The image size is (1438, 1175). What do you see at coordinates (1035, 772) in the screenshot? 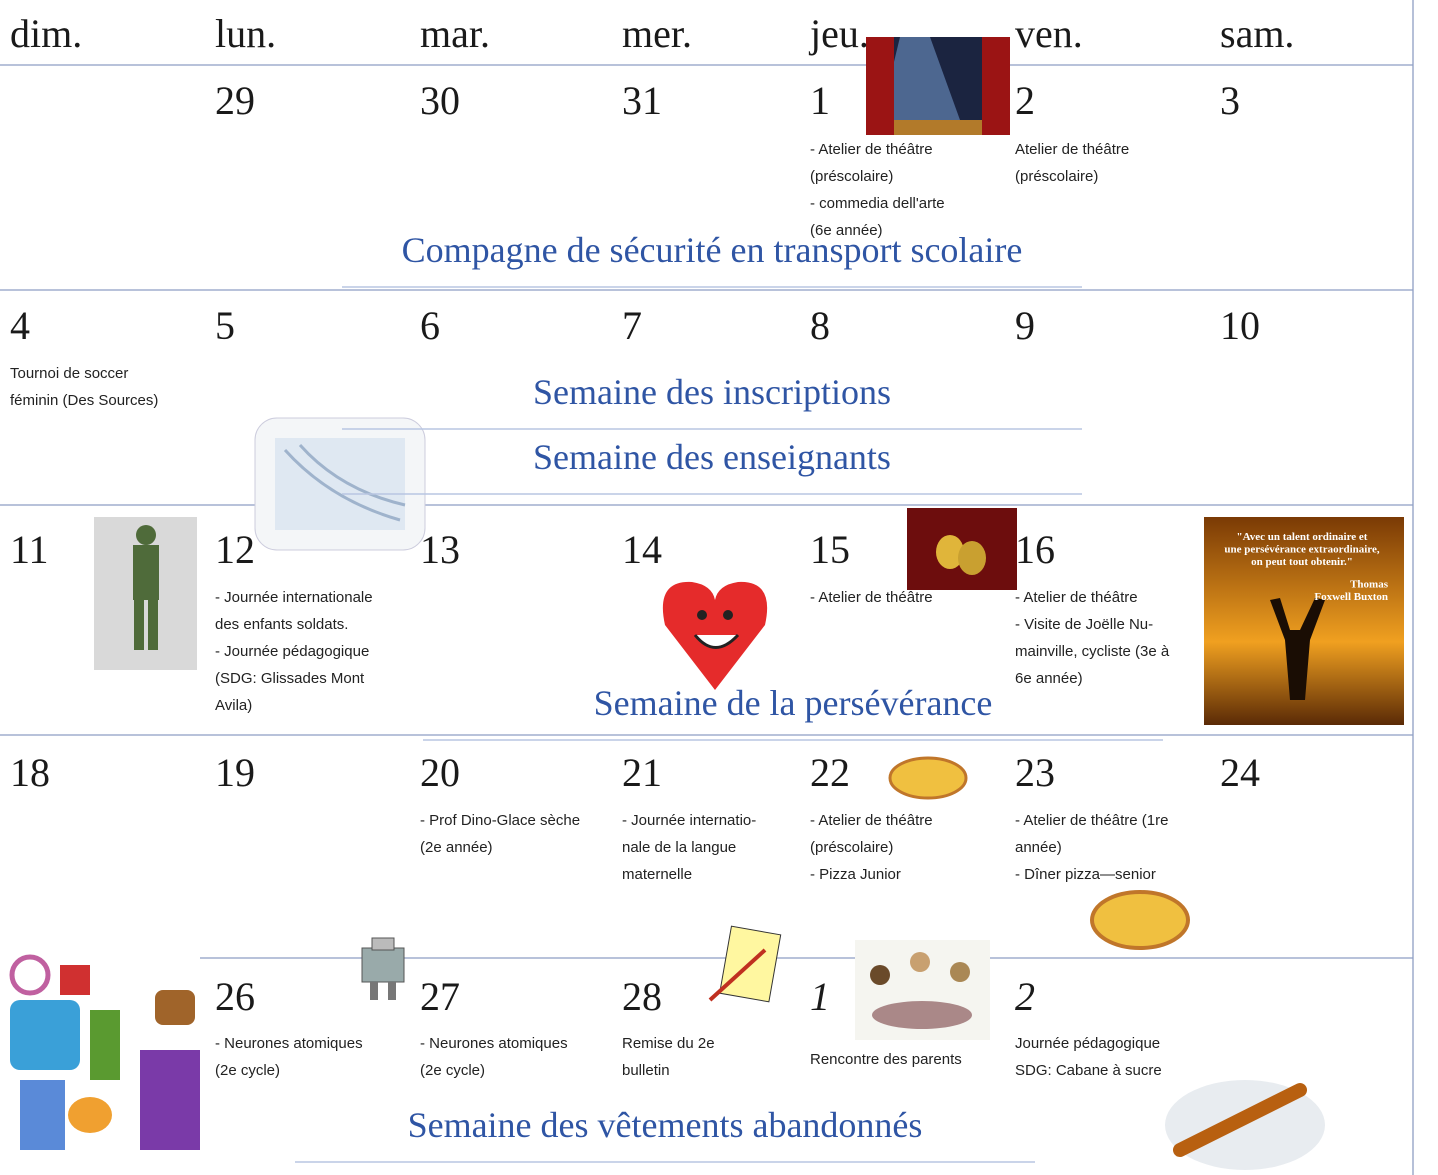
I see `day-number: 23` at bounding box center [1035, 772].